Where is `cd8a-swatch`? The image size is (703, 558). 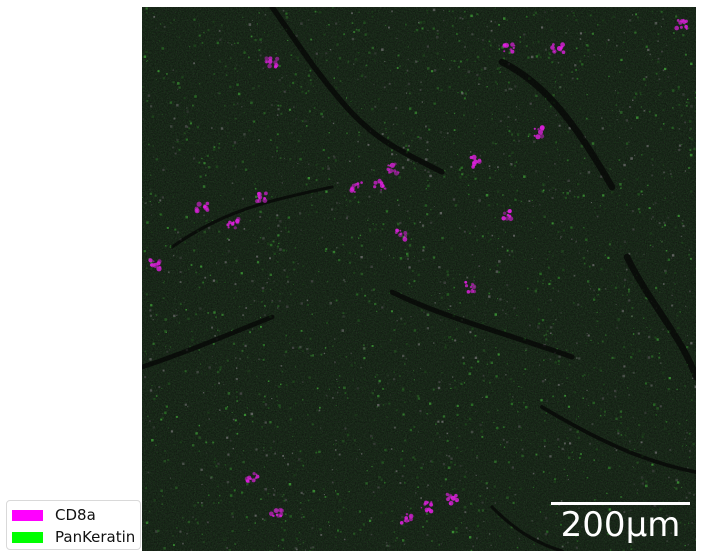 cd8a-swatch is located at coordinates (27, 515).